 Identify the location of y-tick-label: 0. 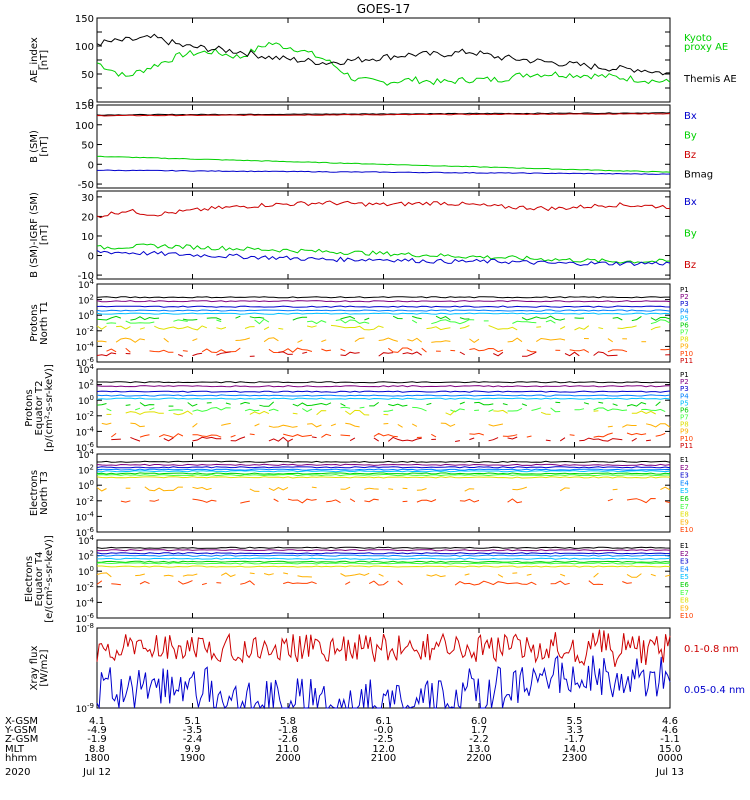
(91, 103).